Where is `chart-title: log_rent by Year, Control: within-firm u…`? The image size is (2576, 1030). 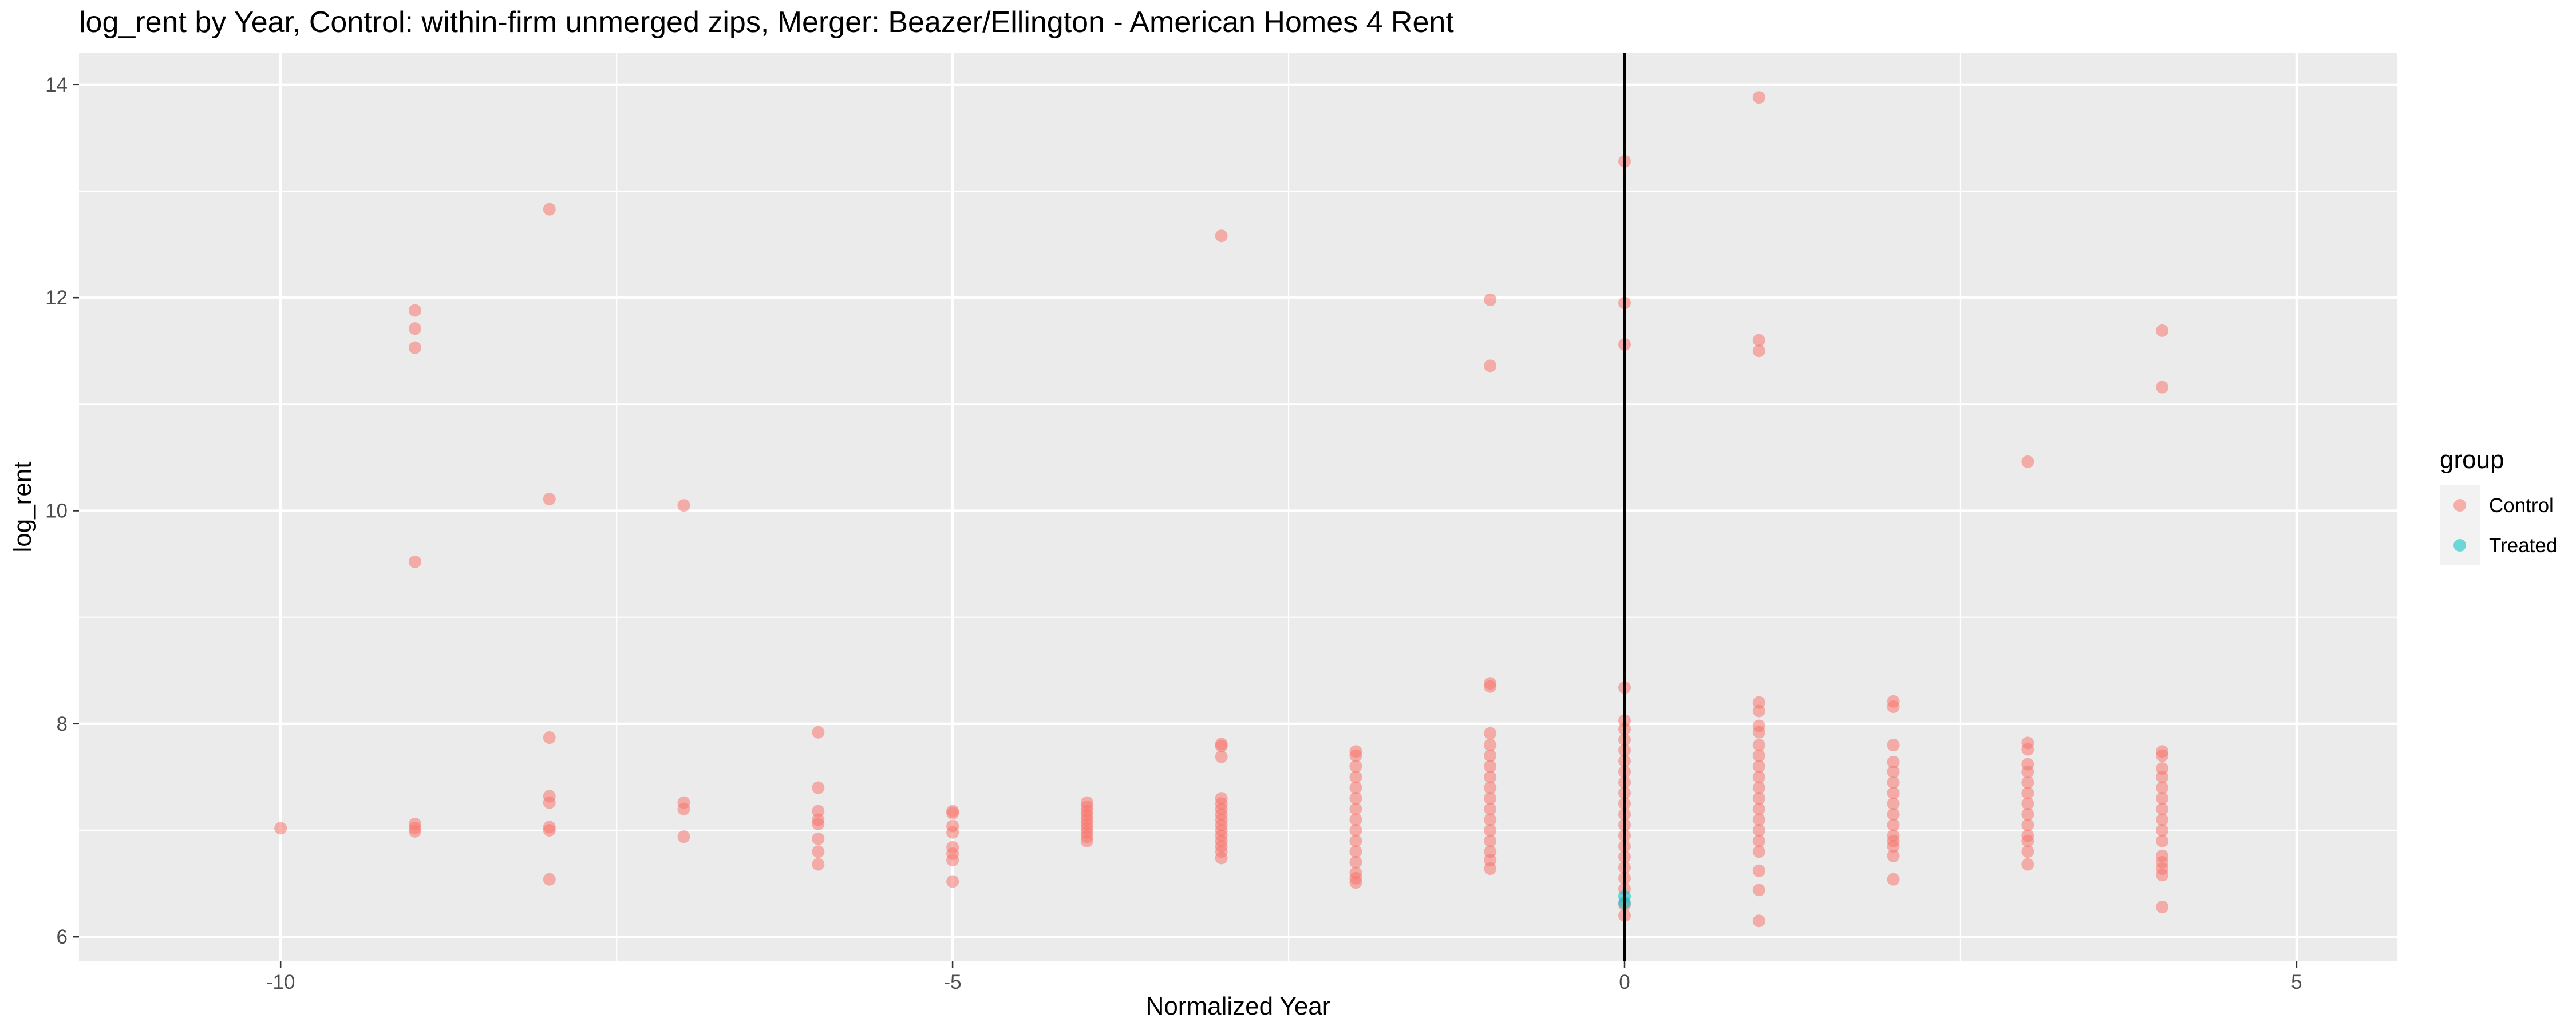 chart-title: log_rent by Year, Control: within-firm u… is located at coordinates (766, 22).